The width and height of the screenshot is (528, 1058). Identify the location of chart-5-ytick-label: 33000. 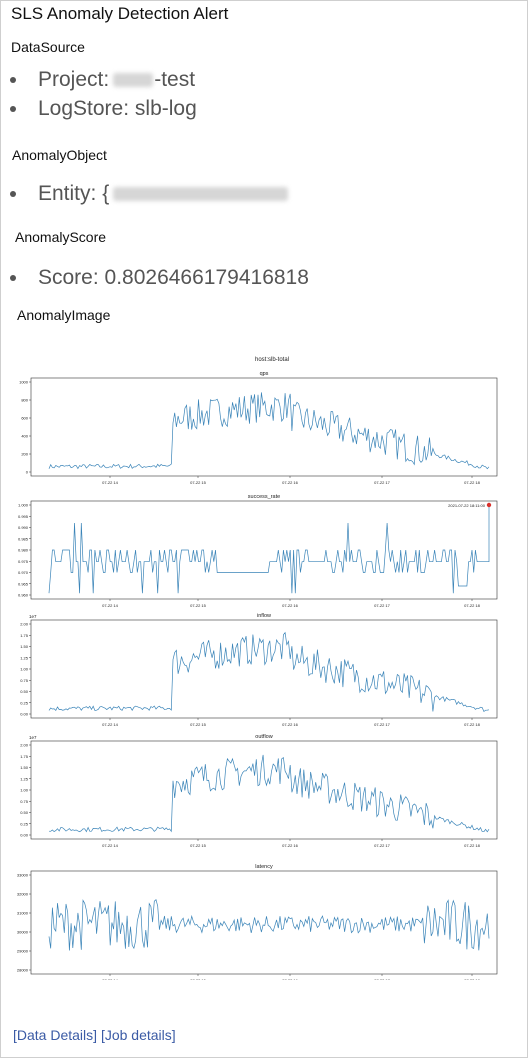
(23, 875).